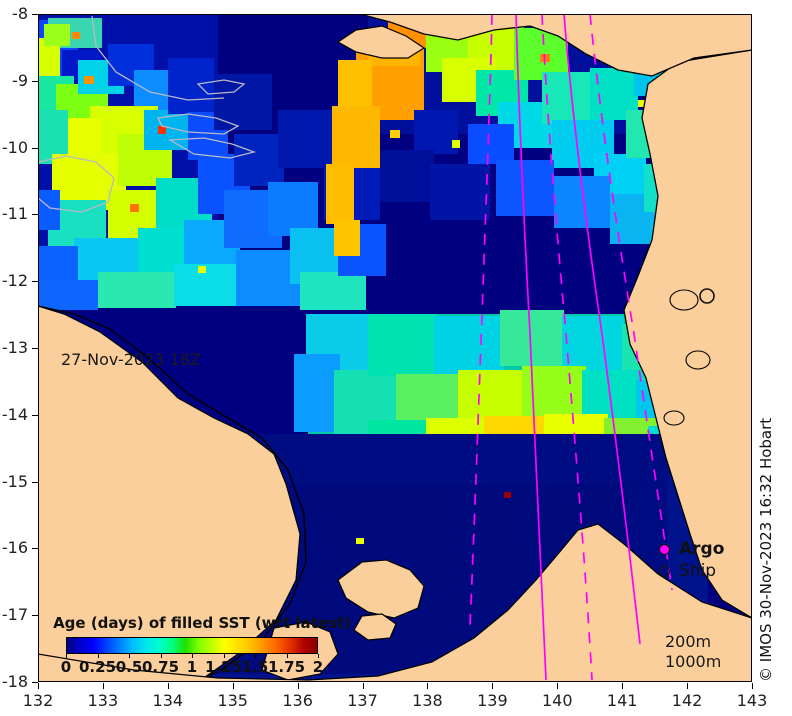 This screenshot has height=716, width=792. What do you see at coordinates (38, 700) in the screenshot?
I see `x-axis-tick-label: 132` at bounding box center [38, 700].